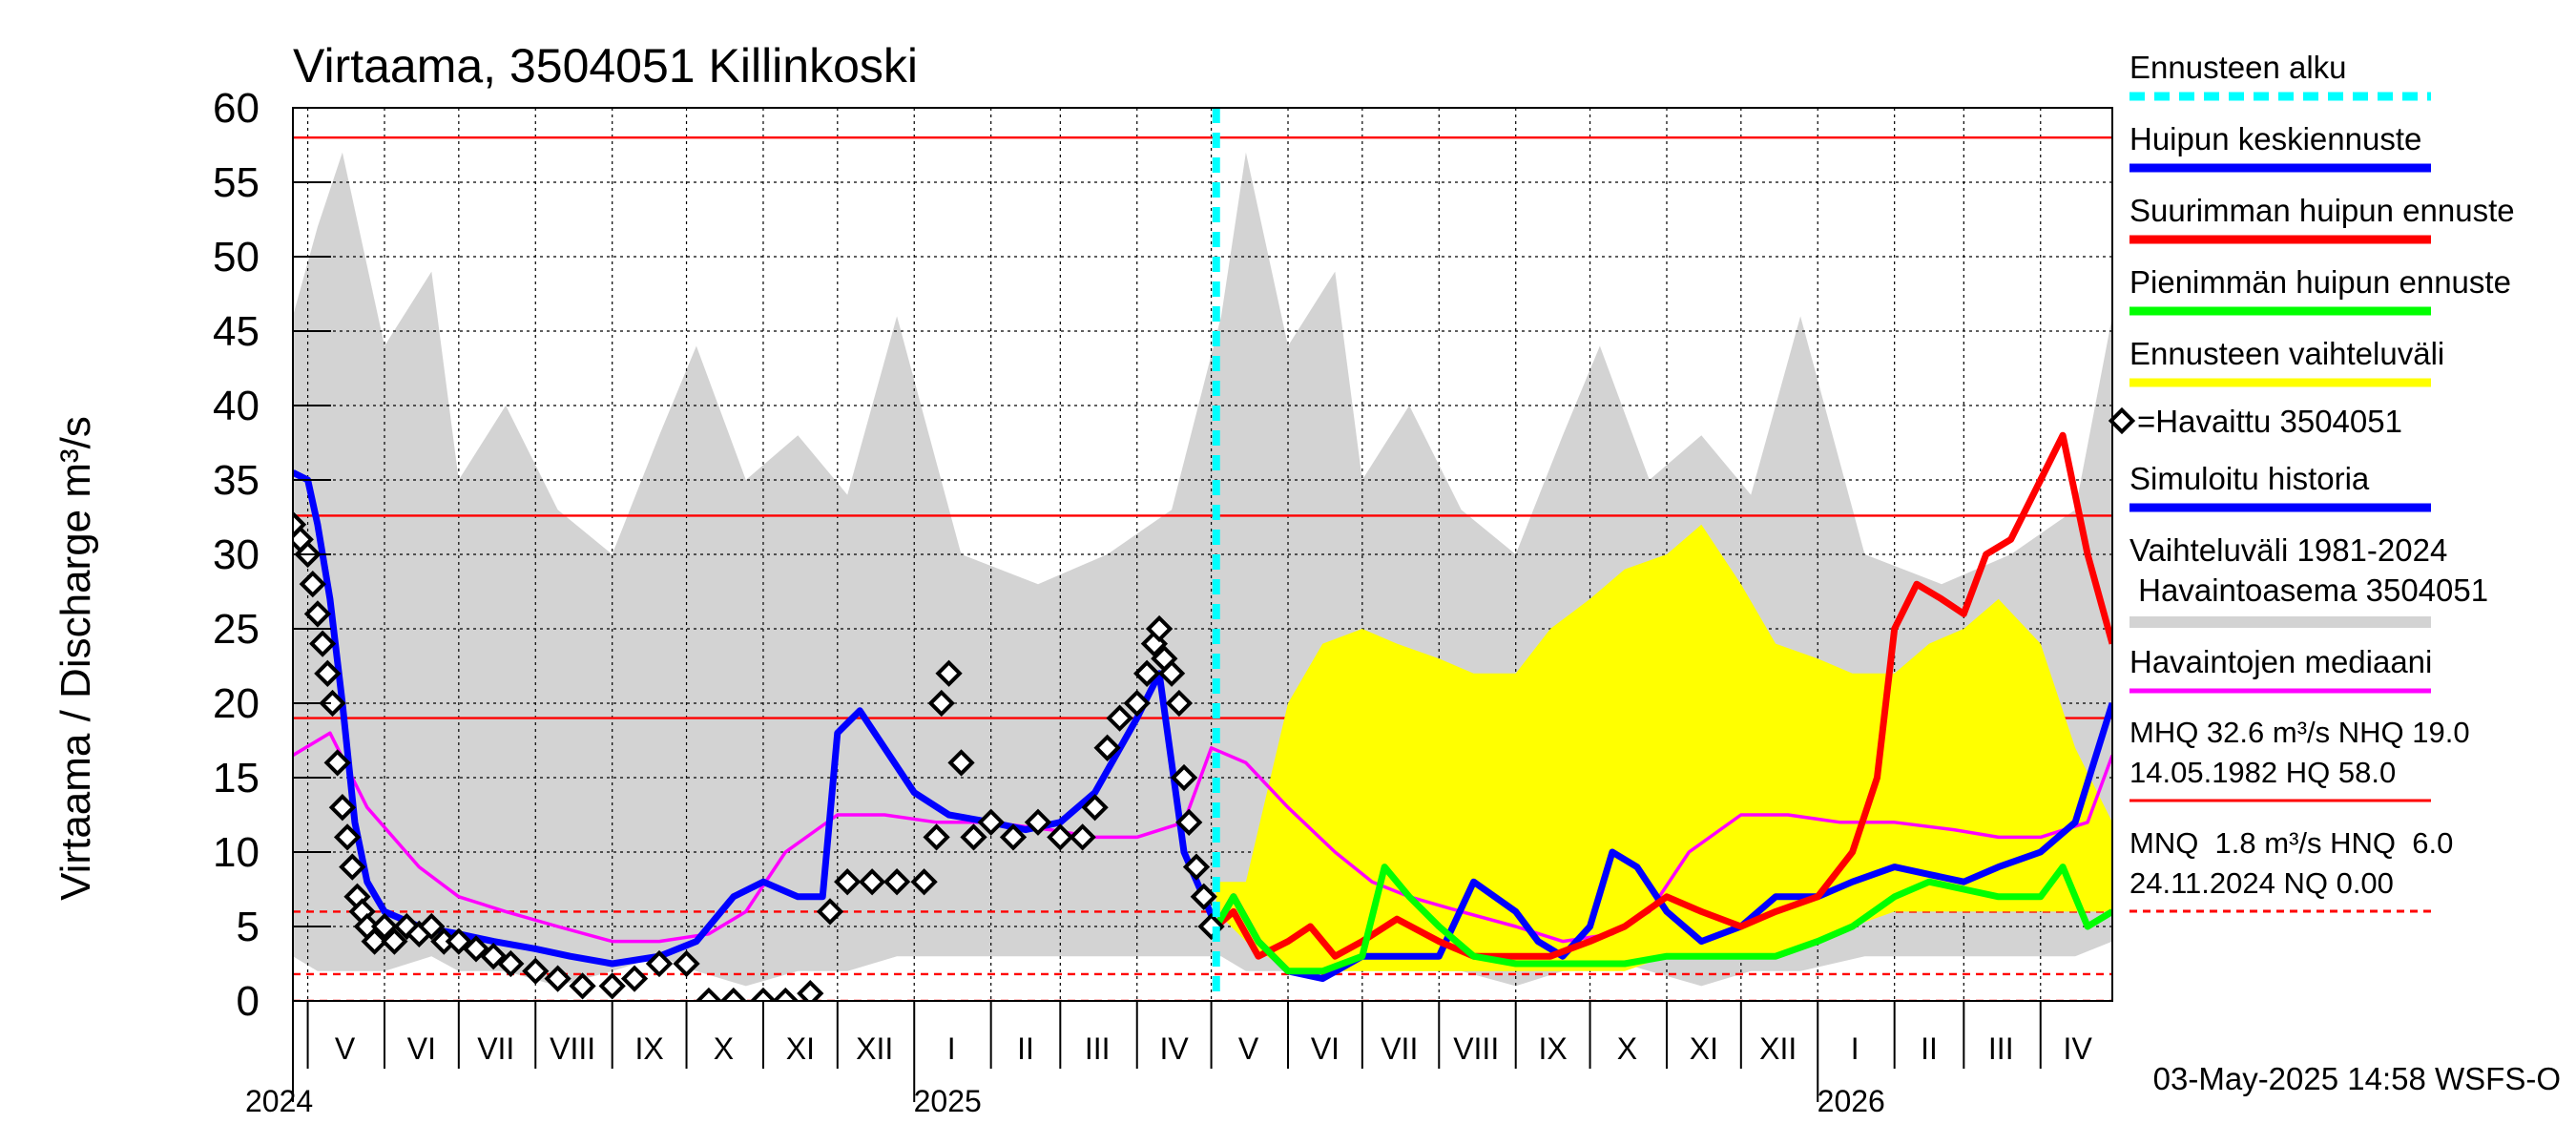 Image resolution: width=2576 pixels, height=1145 pixels. Describe the element at coordinates (2322, 211) in the screenshot. I see `legend-label-suurimman: Suurimman huipun ennuste` at that location.